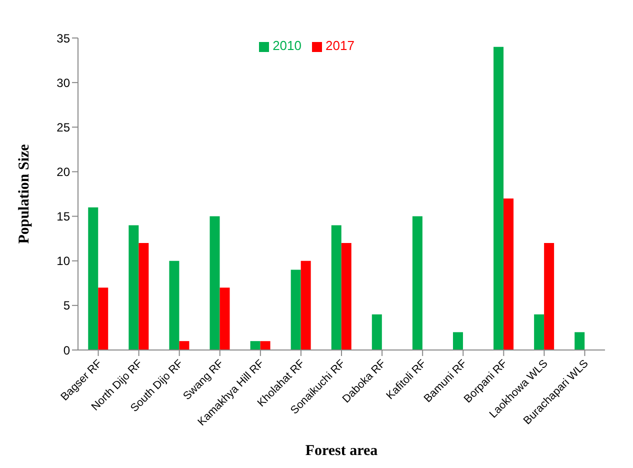  Describe the element at coordinates (63, 127) in the screenshot. I see `y-tick-label: 25` at that location.